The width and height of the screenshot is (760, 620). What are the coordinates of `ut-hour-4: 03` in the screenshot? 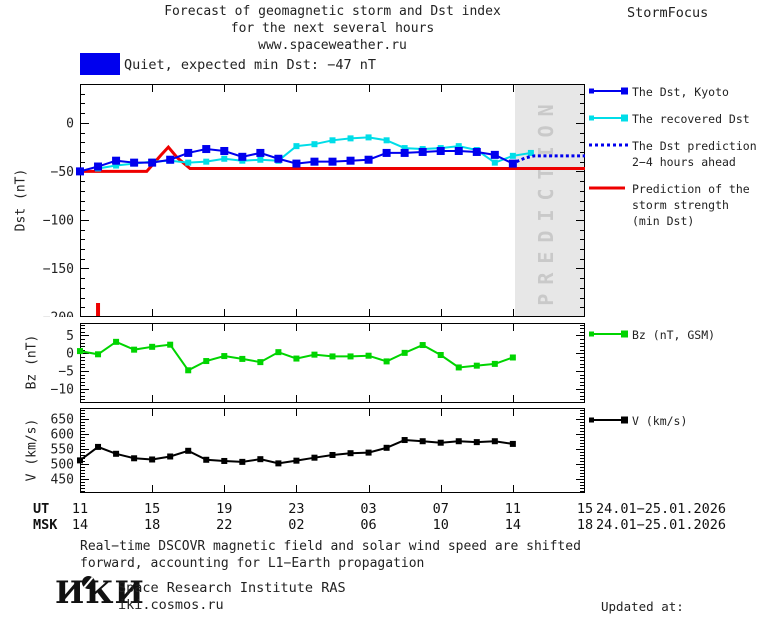 It's located at (368, 509).